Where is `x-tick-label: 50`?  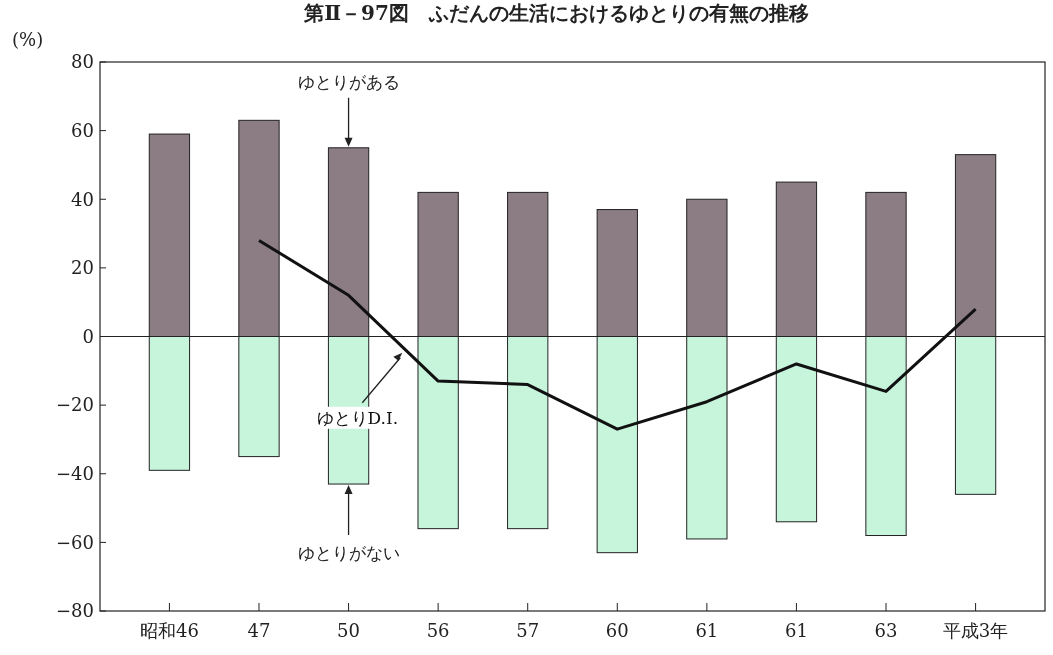
x-tick-label: 50 is located at coordinates (349, 630).